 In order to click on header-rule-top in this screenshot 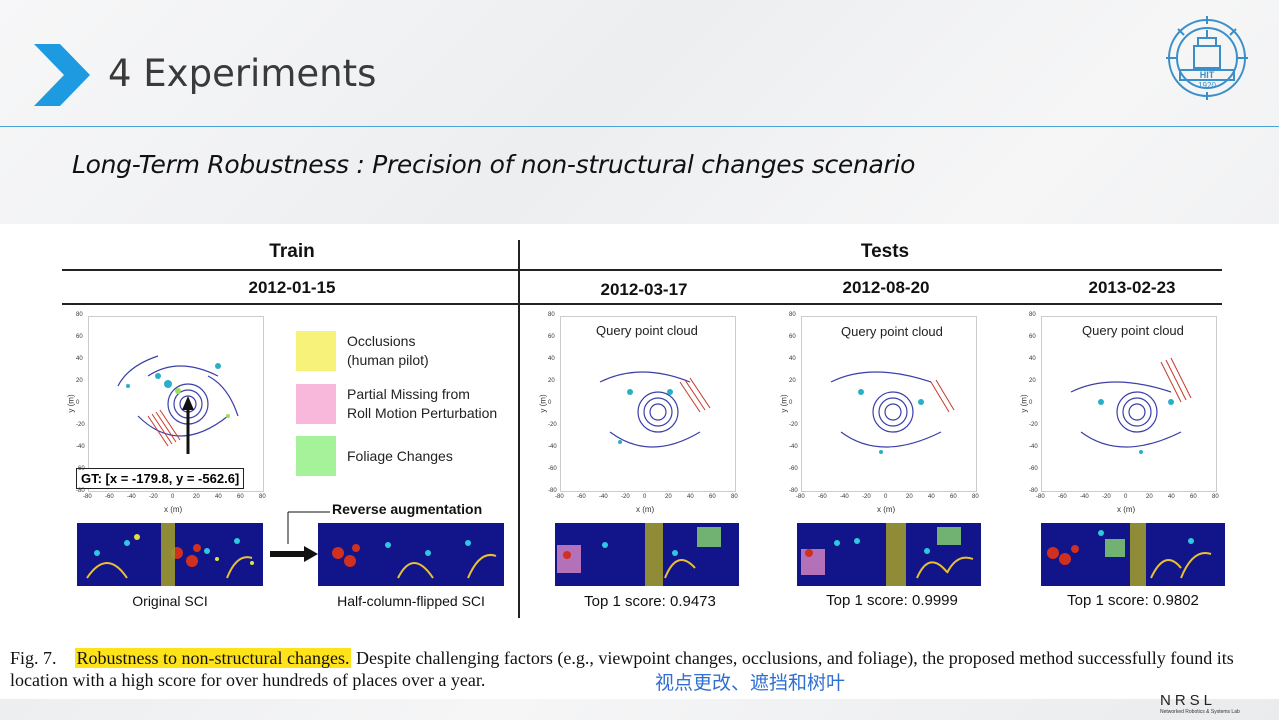, I will do `click(642, 270)`.